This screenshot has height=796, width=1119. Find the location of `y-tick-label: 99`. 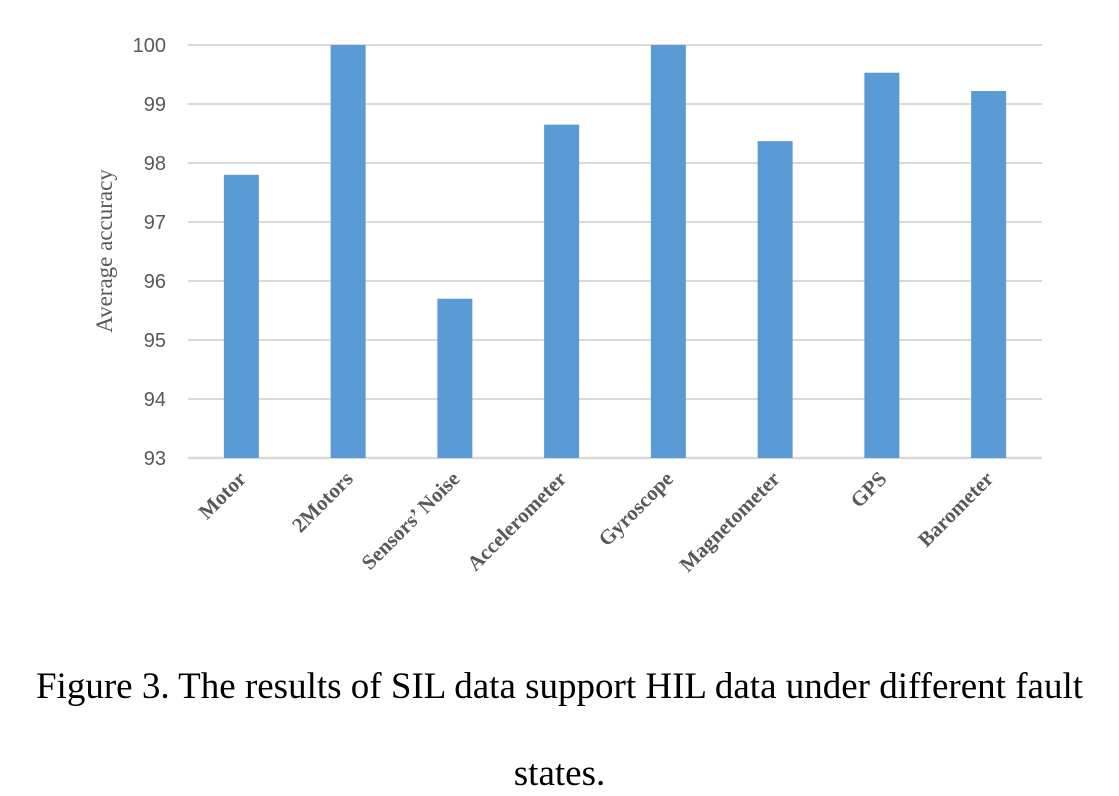

y-tick-label: 99 is located at coordinates (155, 105).